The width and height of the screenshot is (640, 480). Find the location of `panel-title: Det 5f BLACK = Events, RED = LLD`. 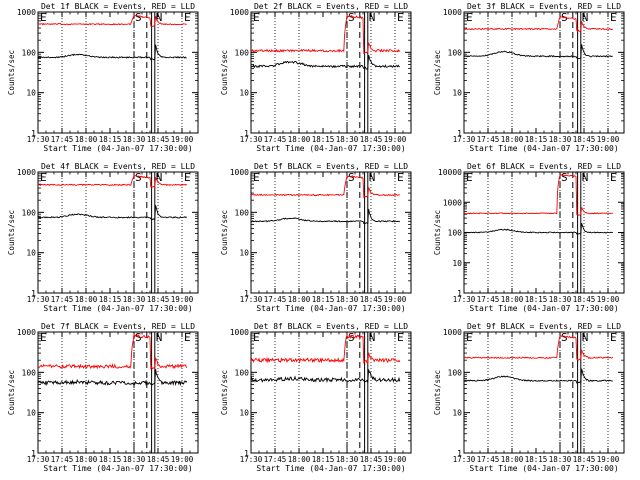

panel-title: Det 5f BLACK = Events, RED = LLD is located at coordinates (331, 166).